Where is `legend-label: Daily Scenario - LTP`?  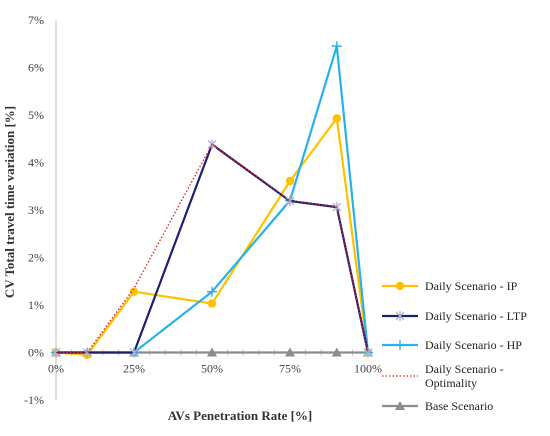 legend-label: Daily Scenario - LTP is located at coordinates (476, 316).